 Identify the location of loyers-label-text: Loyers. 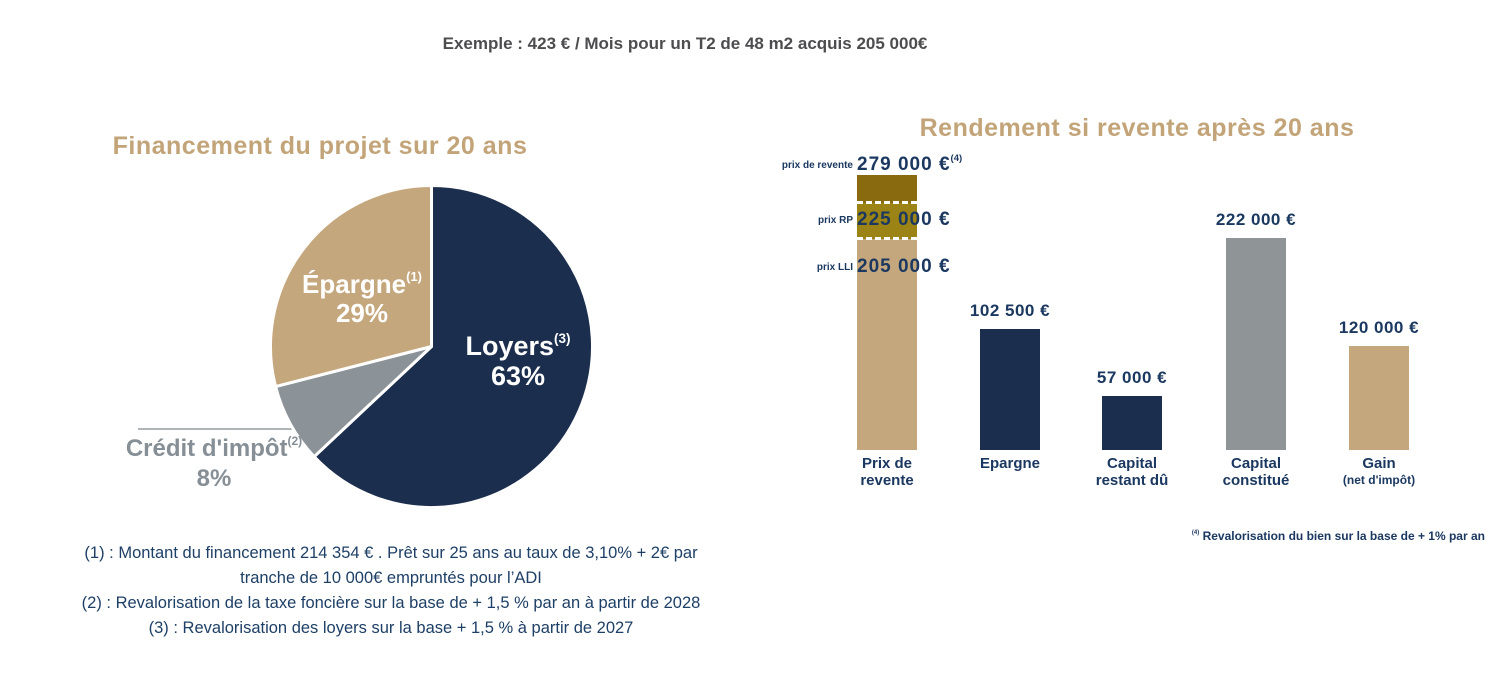
(510, 345).